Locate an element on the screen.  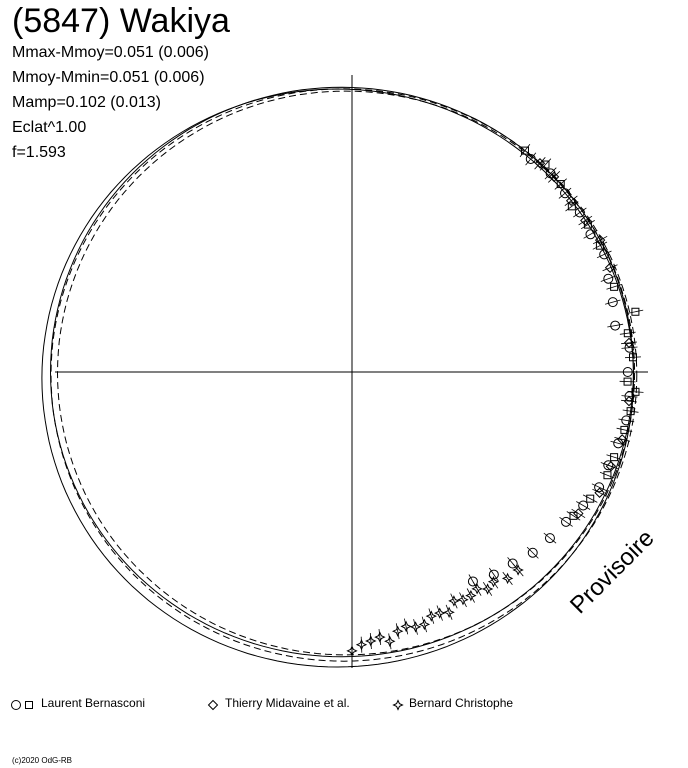
chart-title: (5847) Wakiya is located at coordinates (121, 21).